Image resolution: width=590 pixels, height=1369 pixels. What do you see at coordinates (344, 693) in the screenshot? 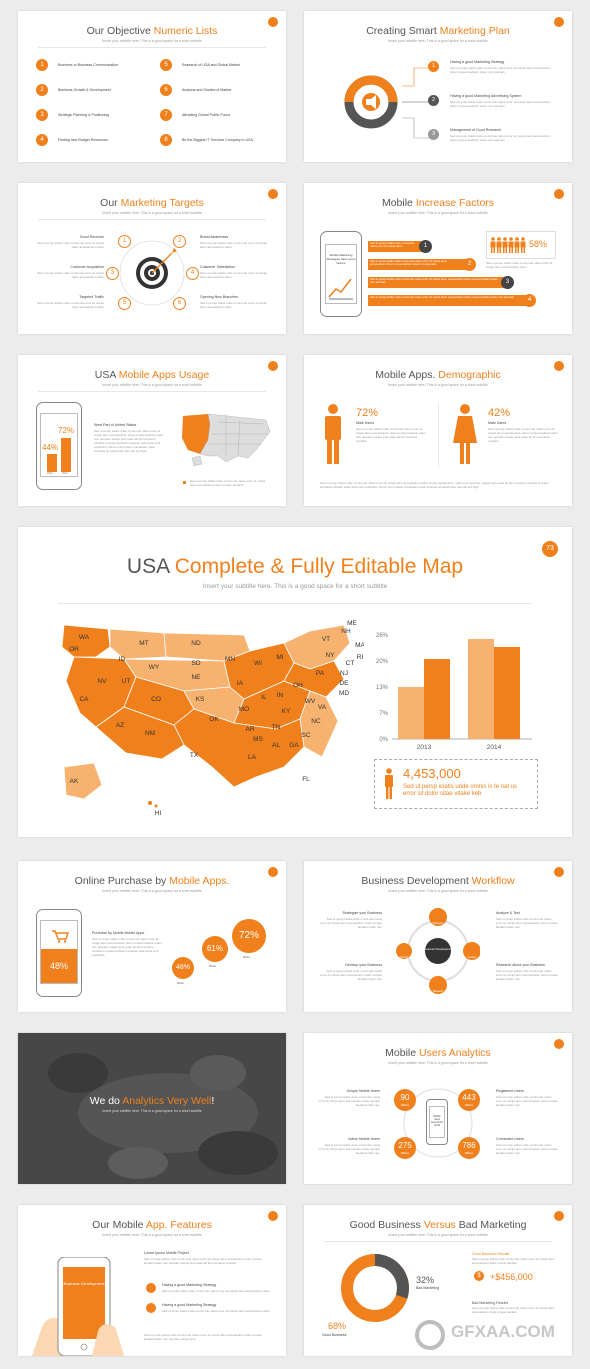
I see `state-label: MD` at bounding box center [344, 693].